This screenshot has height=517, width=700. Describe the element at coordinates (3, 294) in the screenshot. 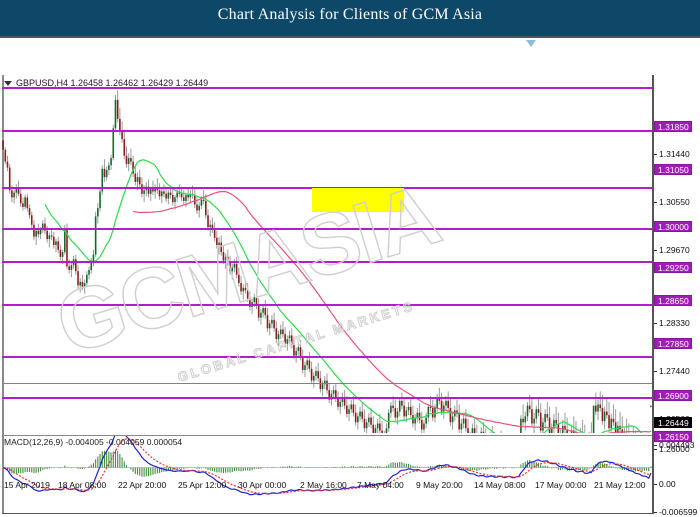

I see `price-axis-line-left` at that location.